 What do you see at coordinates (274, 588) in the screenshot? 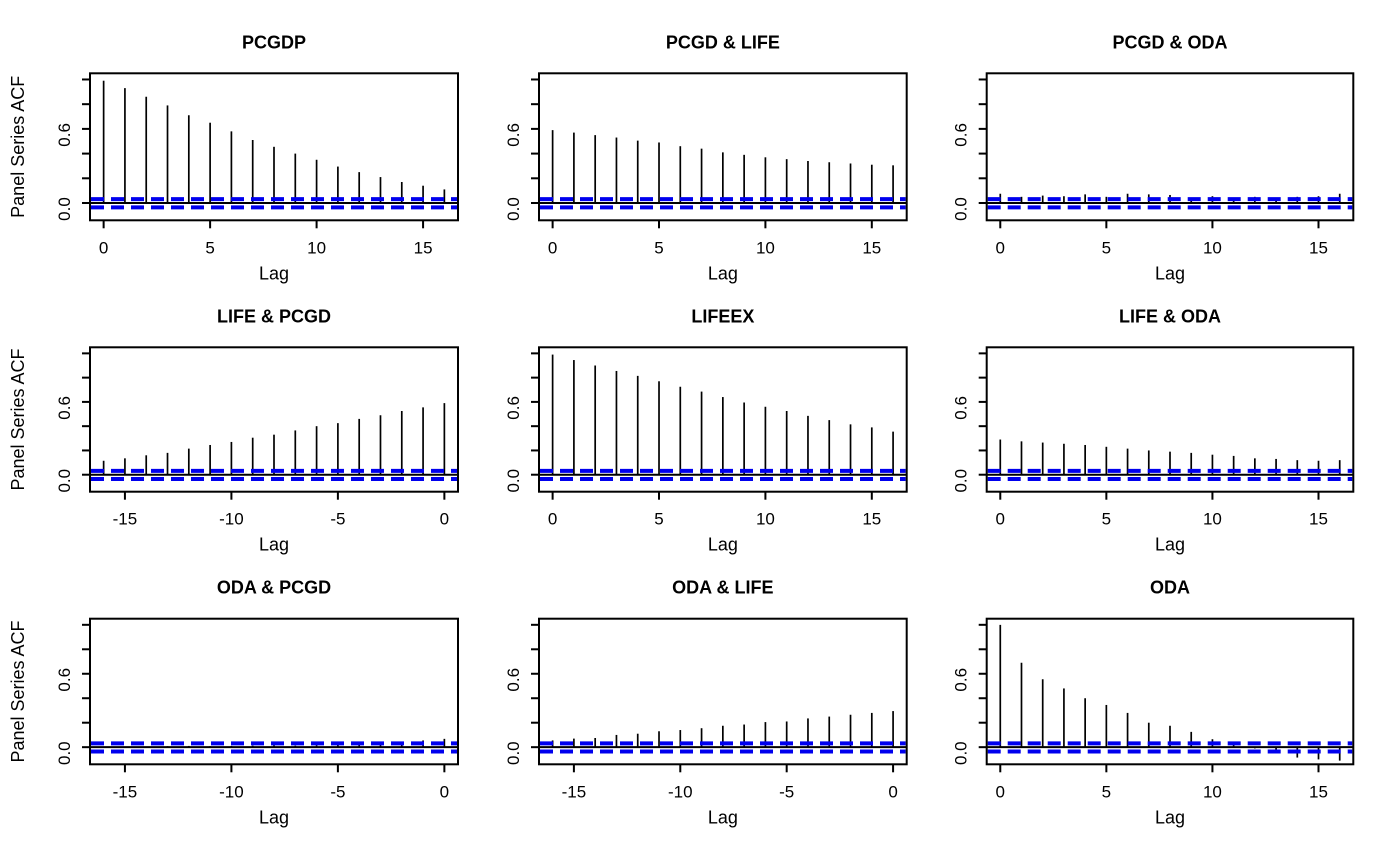
I see `panel-title: ODA & PCGD` at bounding box center [274, 588].